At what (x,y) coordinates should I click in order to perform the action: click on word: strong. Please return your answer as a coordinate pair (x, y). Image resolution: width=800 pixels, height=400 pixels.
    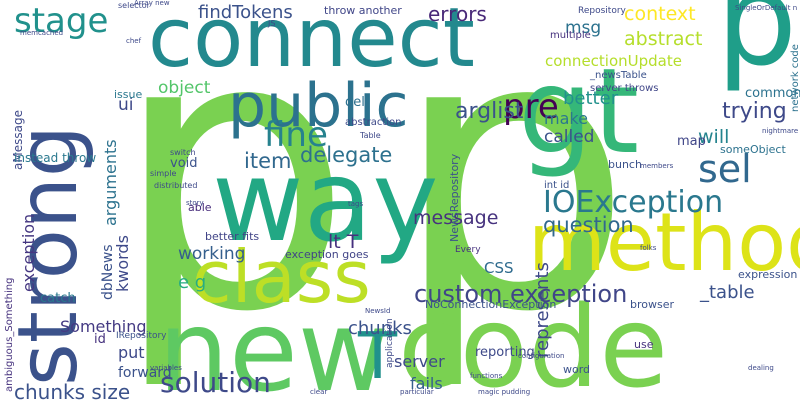
    Looking at the image, I should click on (48, 255).